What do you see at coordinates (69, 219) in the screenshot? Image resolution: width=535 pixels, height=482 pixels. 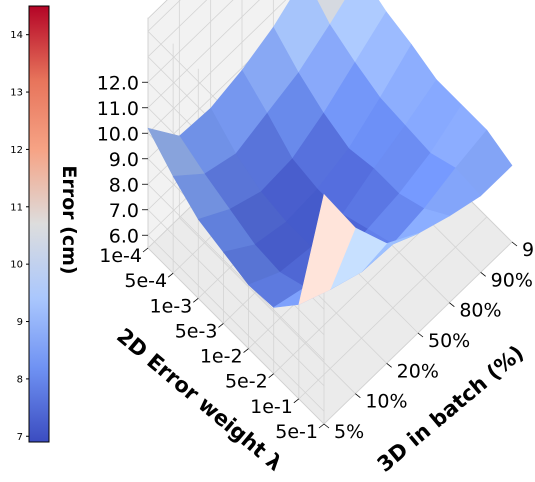 I see `colorbar-label: Error (cm)` at bounding box center [69, 219].